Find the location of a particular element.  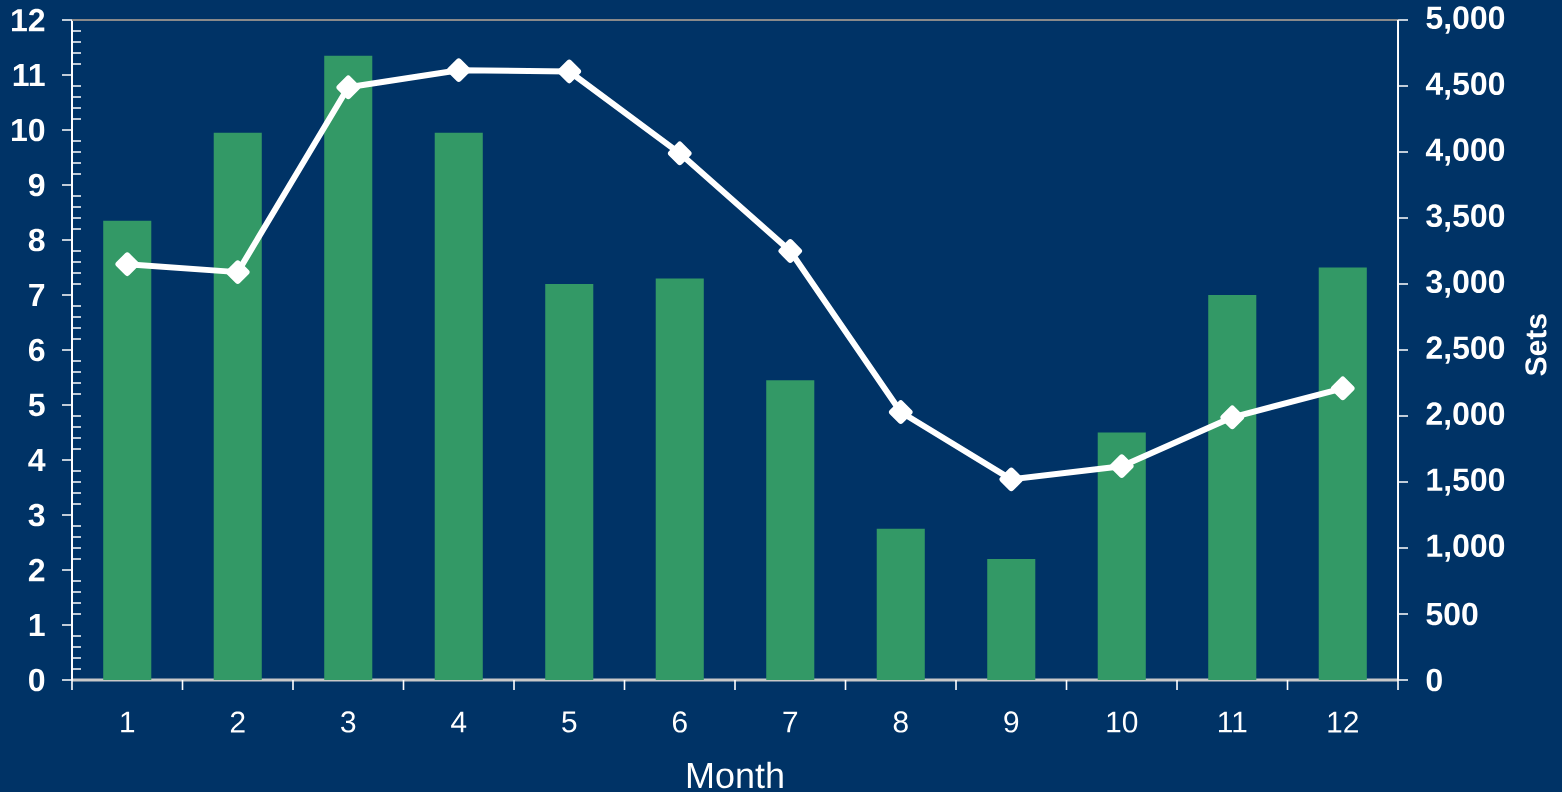

y-tick-label: 9 is located at coordinates (36, 185).